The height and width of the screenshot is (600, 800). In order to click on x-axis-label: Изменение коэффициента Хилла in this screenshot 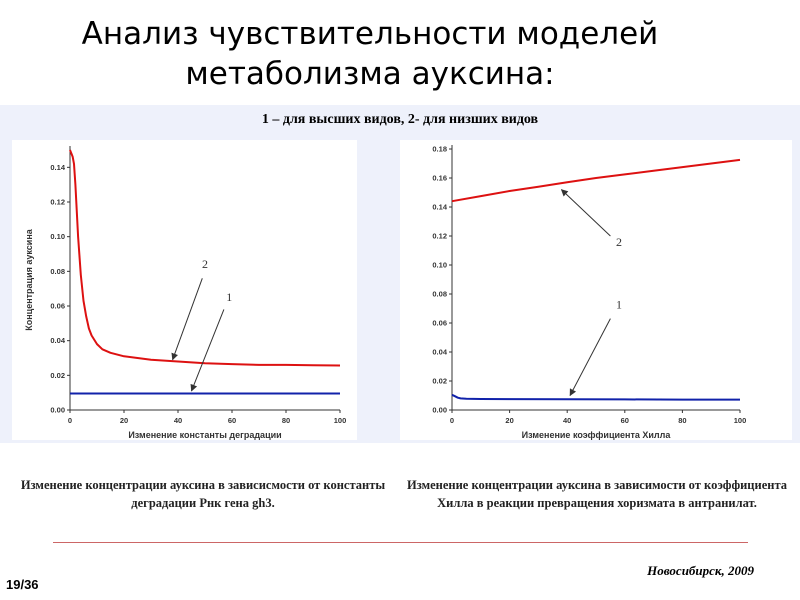, I will do `click(597, 435)`.